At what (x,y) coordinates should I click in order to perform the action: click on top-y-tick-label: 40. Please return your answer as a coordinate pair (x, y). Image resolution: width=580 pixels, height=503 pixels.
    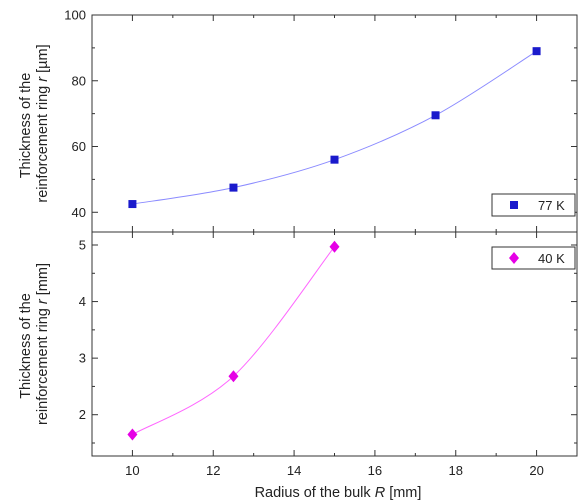
    Looking at the image, I should click on (79, 212).